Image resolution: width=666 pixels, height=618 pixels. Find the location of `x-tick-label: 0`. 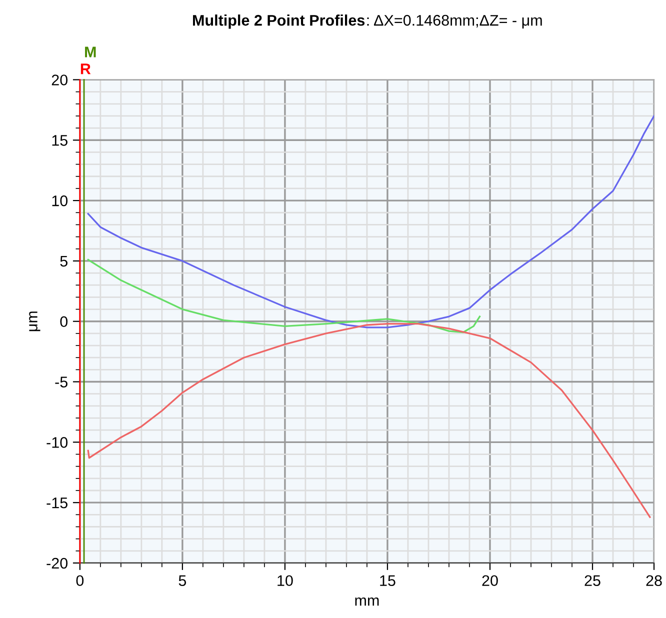

x-tick-label: 0 is located at coordinates (80, 580).